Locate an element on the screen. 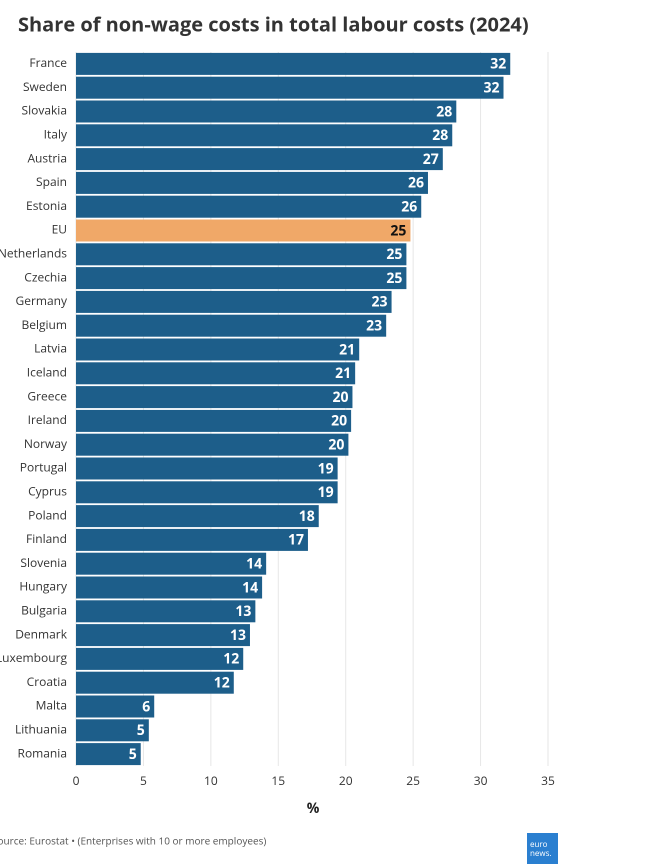 This screenshot has width=664, height=866. y-tick-label: Portugal is located at coordinates (43, 467).